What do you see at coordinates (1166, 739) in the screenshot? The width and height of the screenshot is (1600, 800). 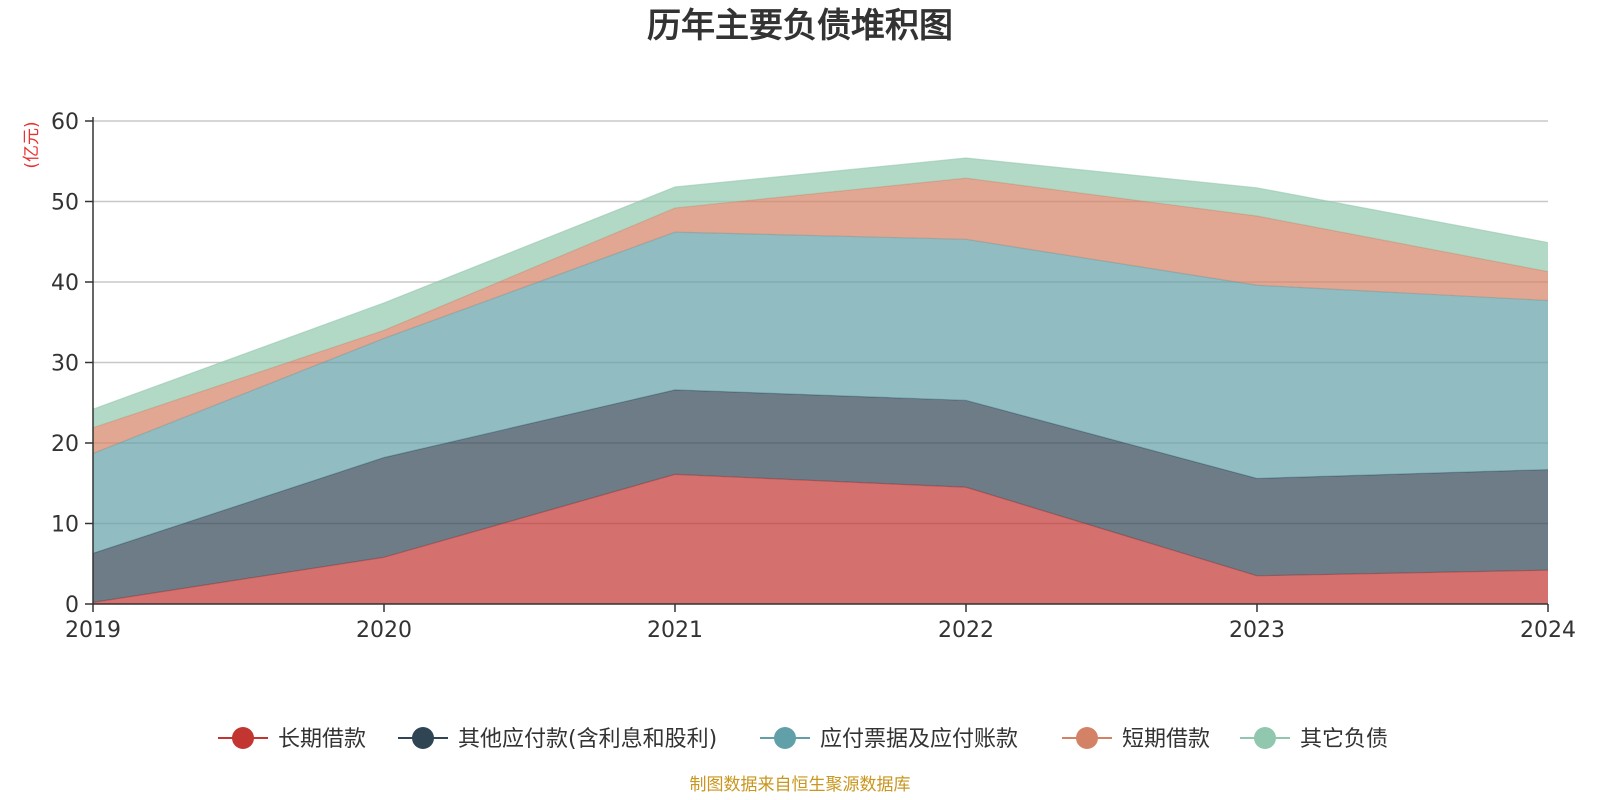 I see `legend-label: 短期借款` at bounding box center [1166, 739].